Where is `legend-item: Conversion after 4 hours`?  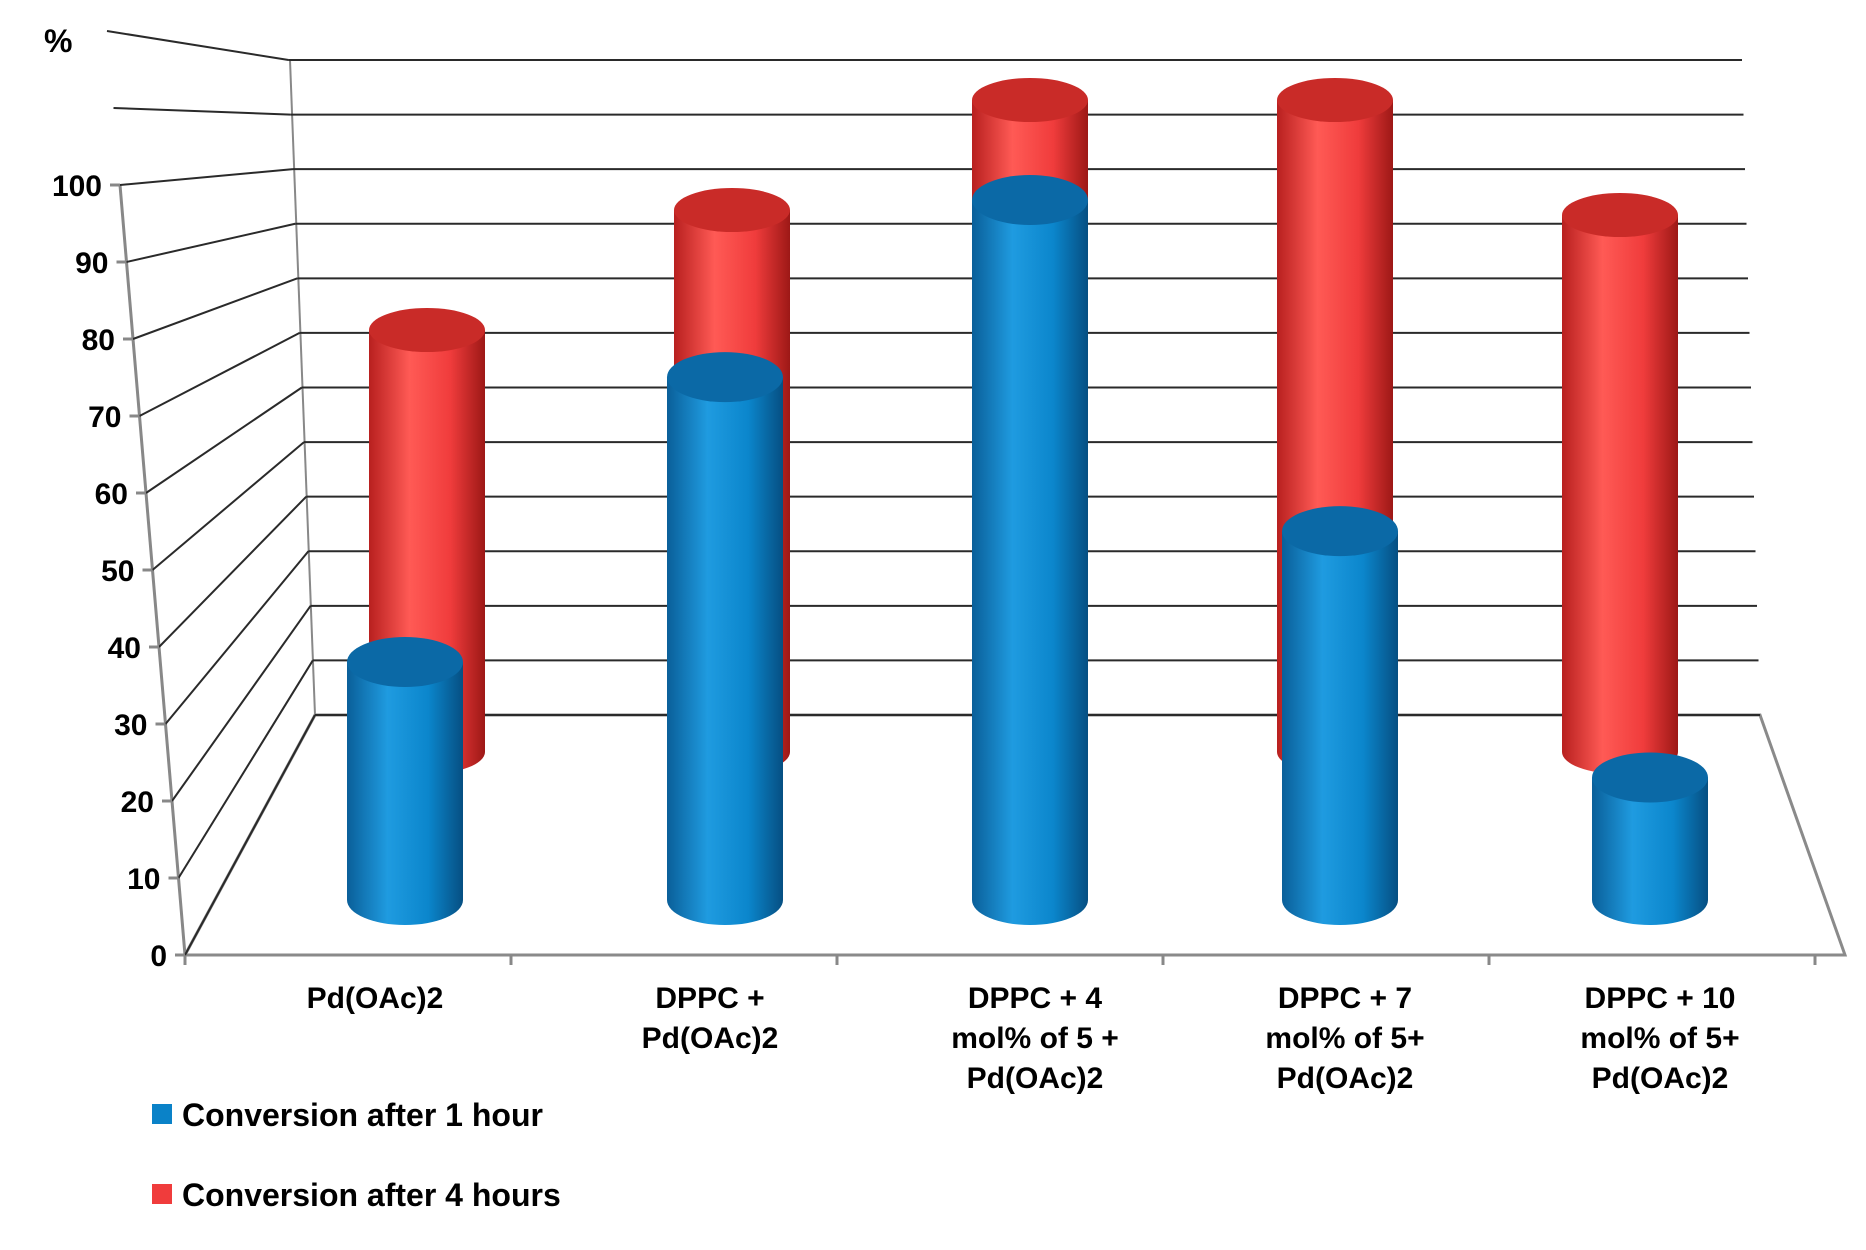
legend-item: Conversion after 4 hours is located at coordinates (356, 1195).